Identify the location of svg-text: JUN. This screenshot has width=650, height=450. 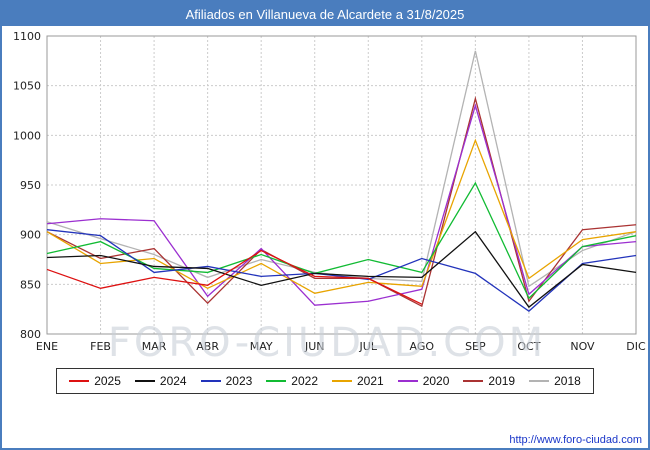
(314, 346).